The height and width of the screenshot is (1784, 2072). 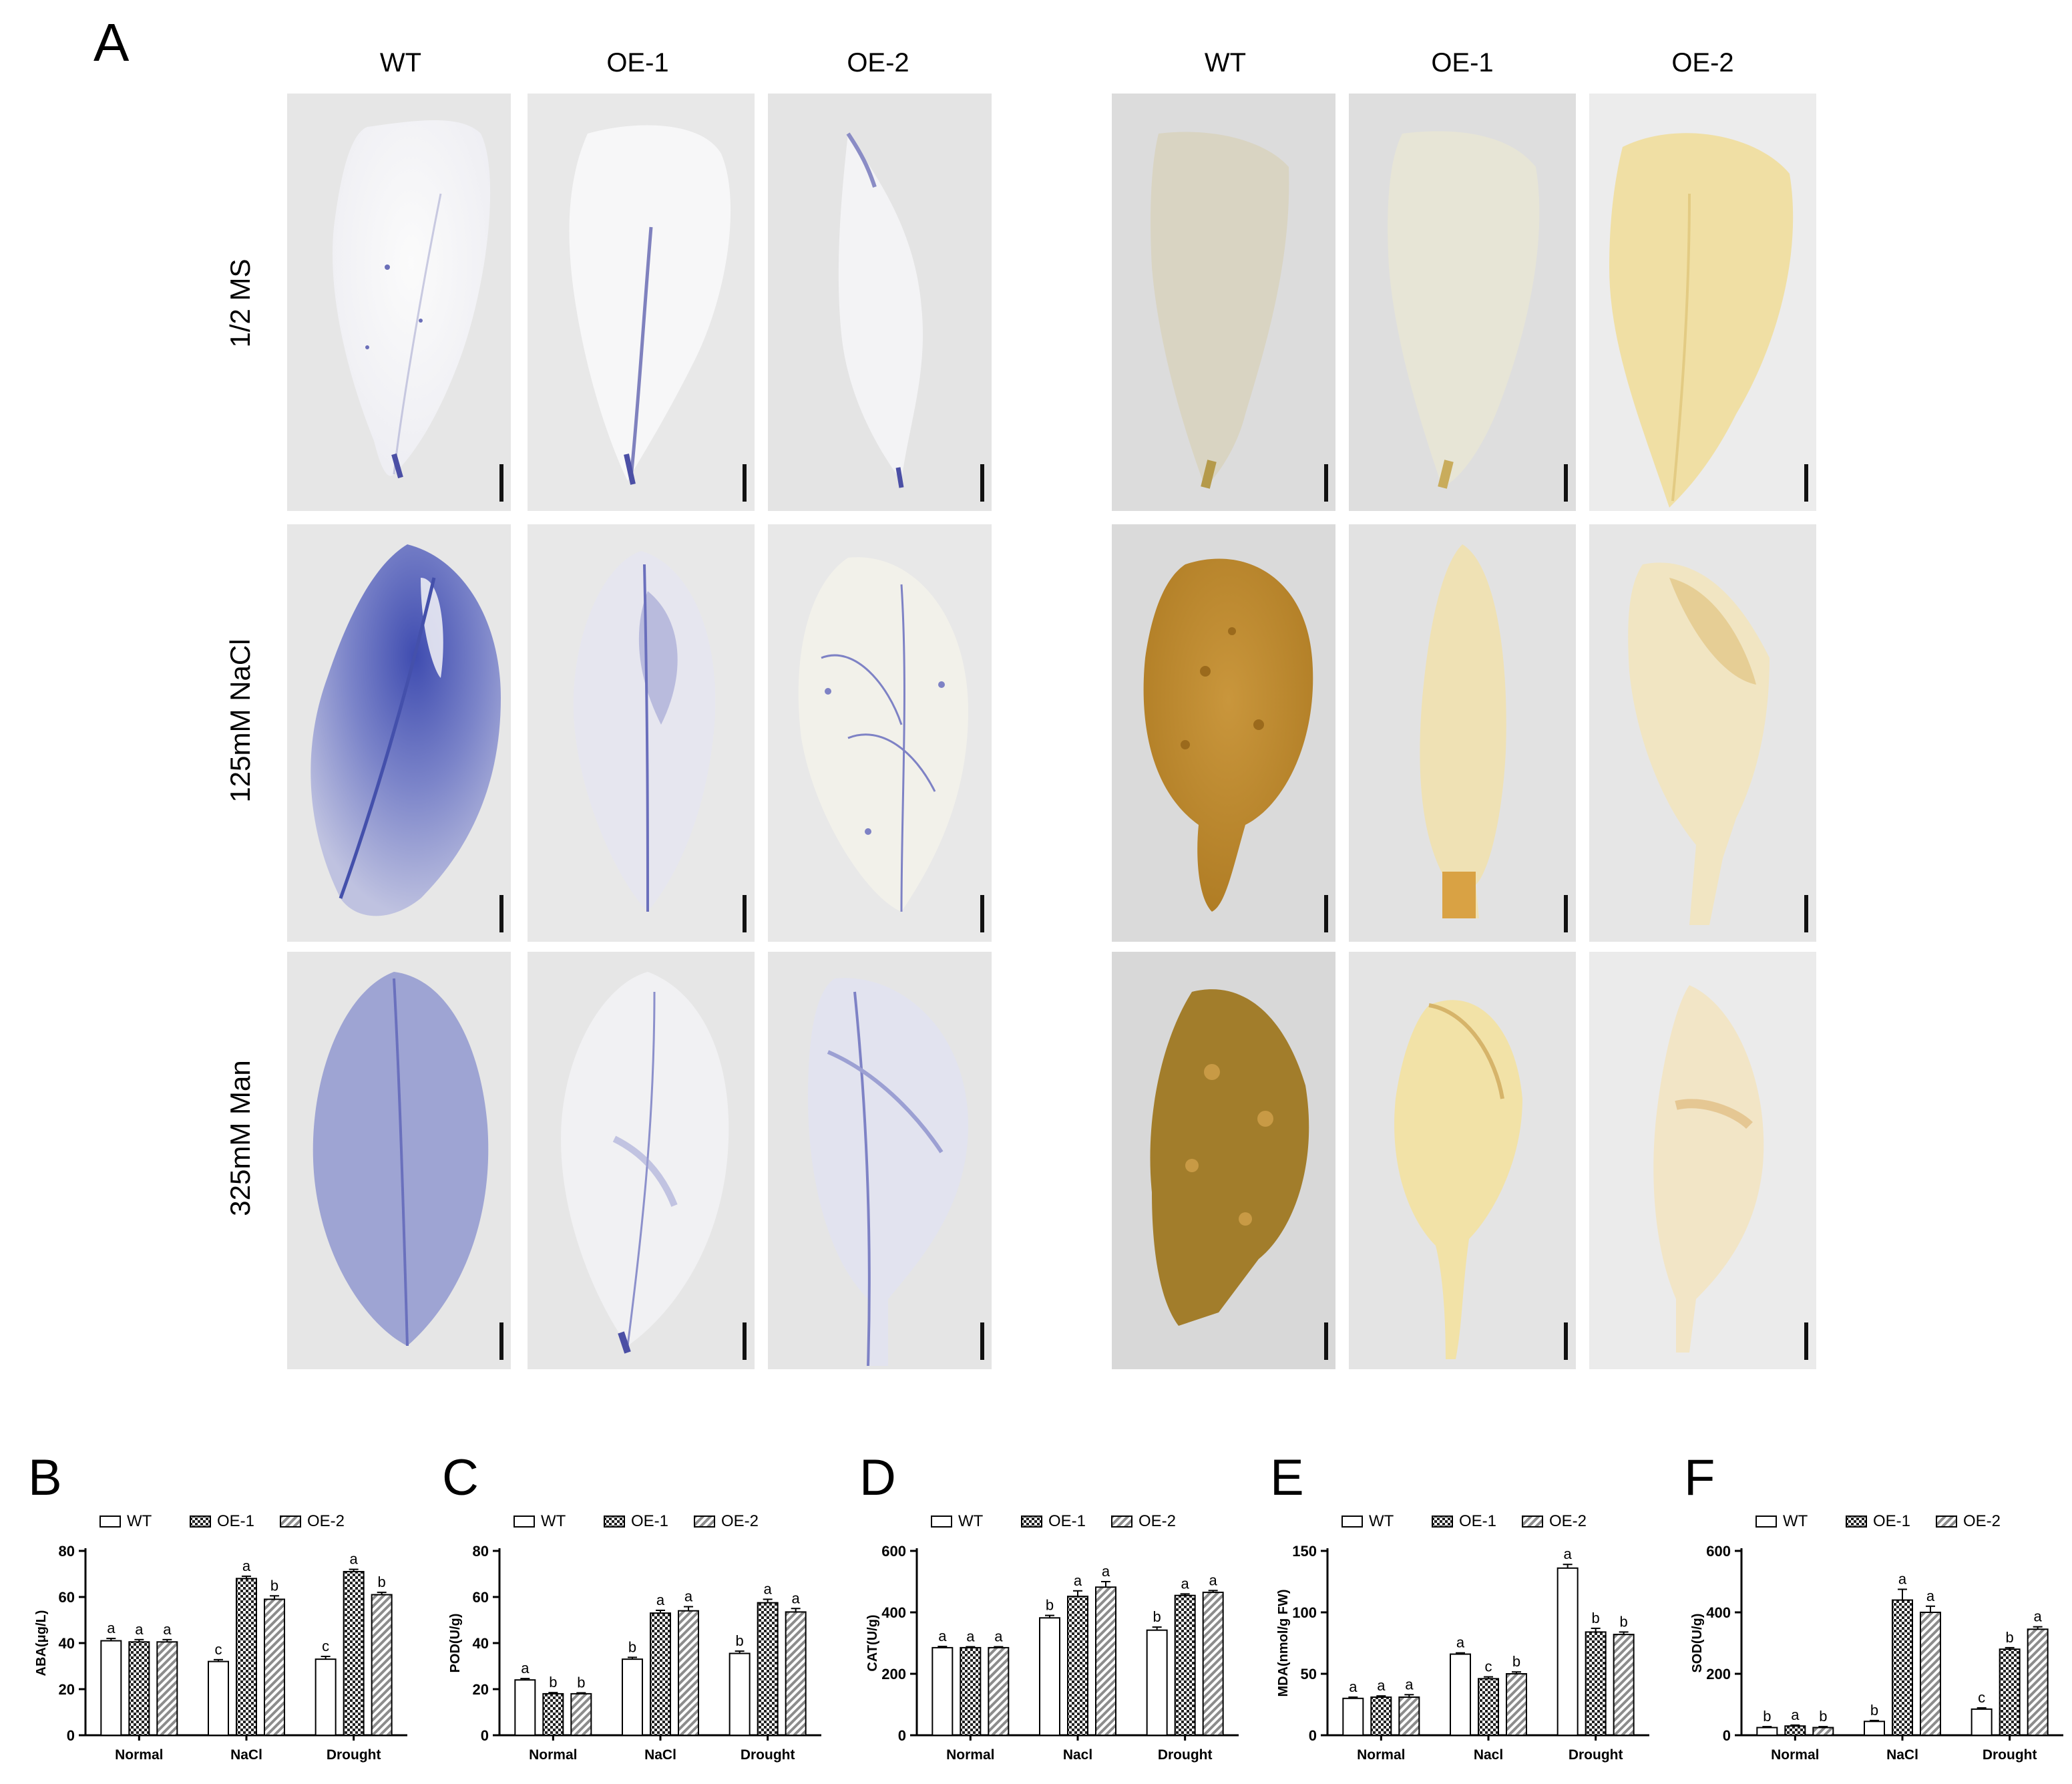 I want to click on y-tick-label: 40, so click(x=481, y=1643).